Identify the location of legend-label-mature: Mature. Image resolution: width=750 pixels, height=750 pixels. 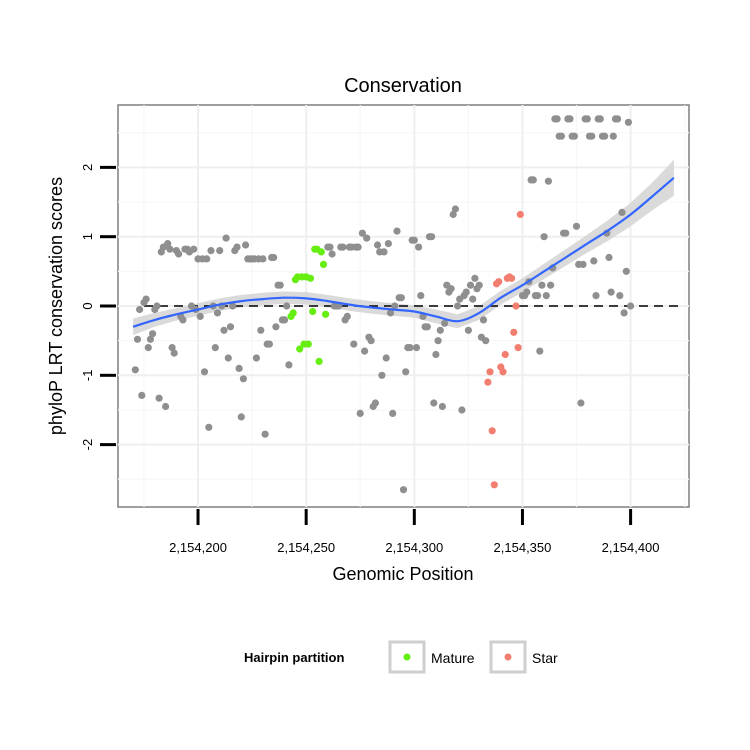
(453, 658).